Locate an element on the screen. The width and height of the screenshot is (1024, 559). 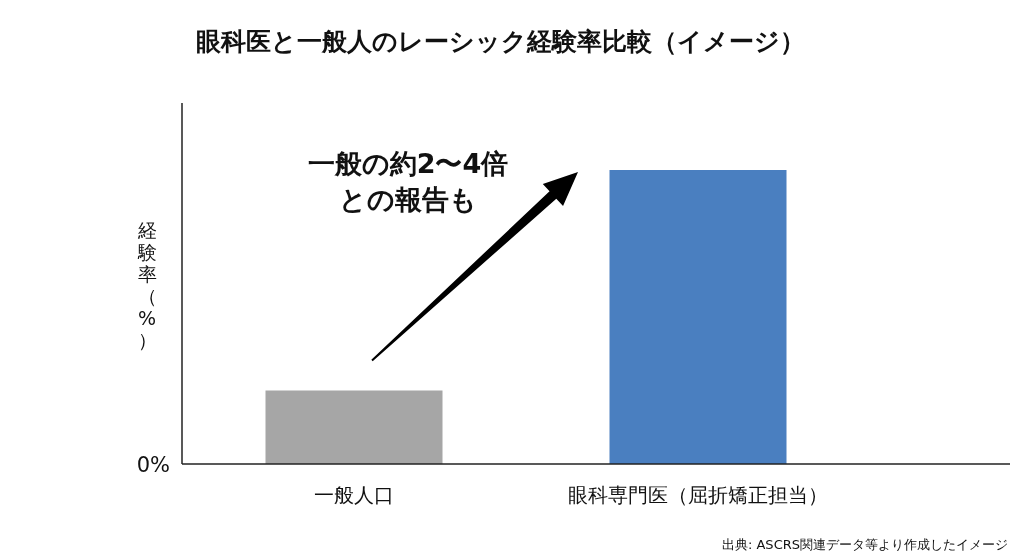
chart-title: 眼科医と一般人のレーシック経験率比較（イメージ） is located at coordinates (500, 41).